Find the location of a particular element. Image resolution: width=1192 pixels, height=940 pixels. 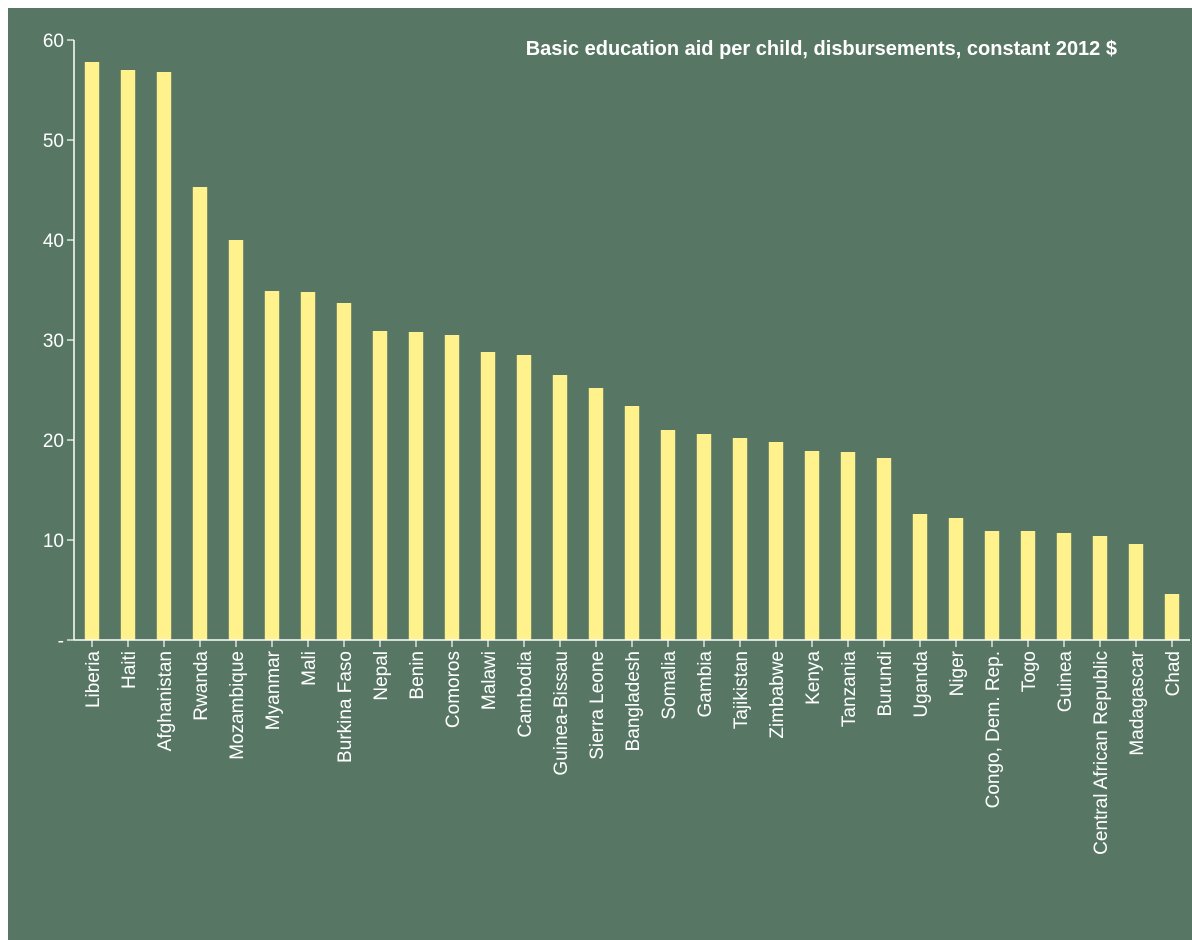

x-tick-label: Gambia is located at coordinates (705, 684).